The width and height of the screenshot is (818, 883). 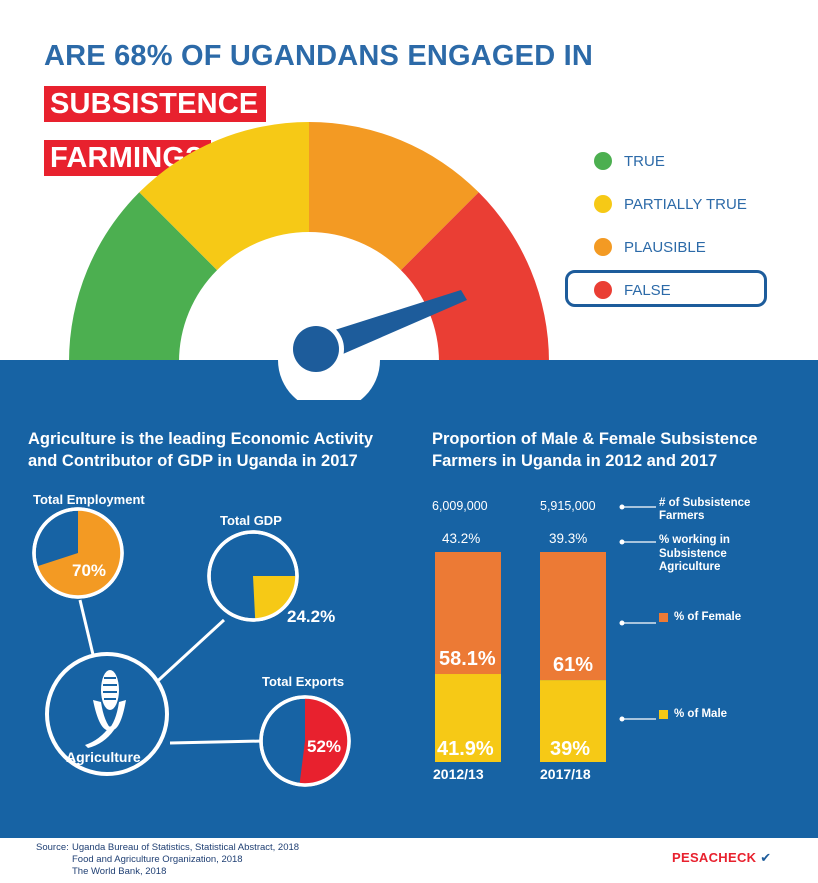 I want to click on gauge-segment-true, so click(x=143, y=277).